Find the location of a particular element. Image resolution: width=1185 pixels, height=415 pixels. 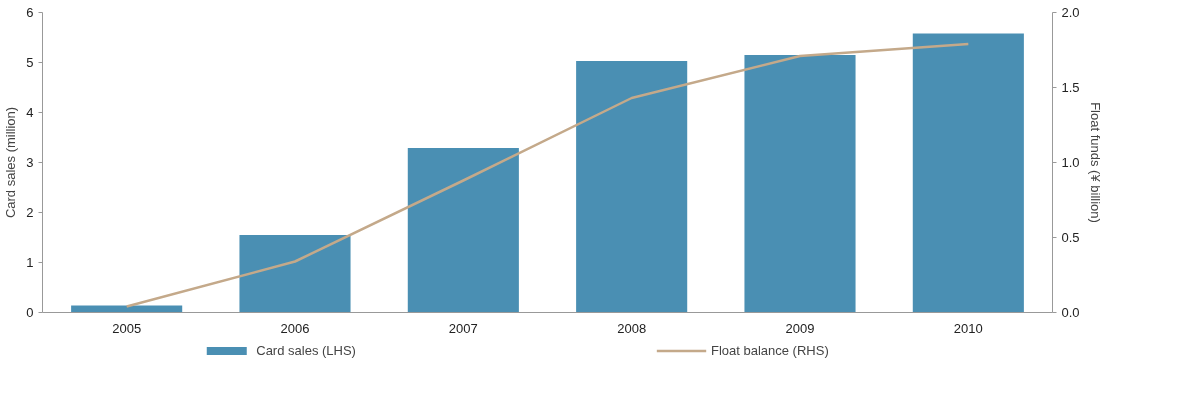

y-tick-label: 1 is located at coordinates (30, 262).